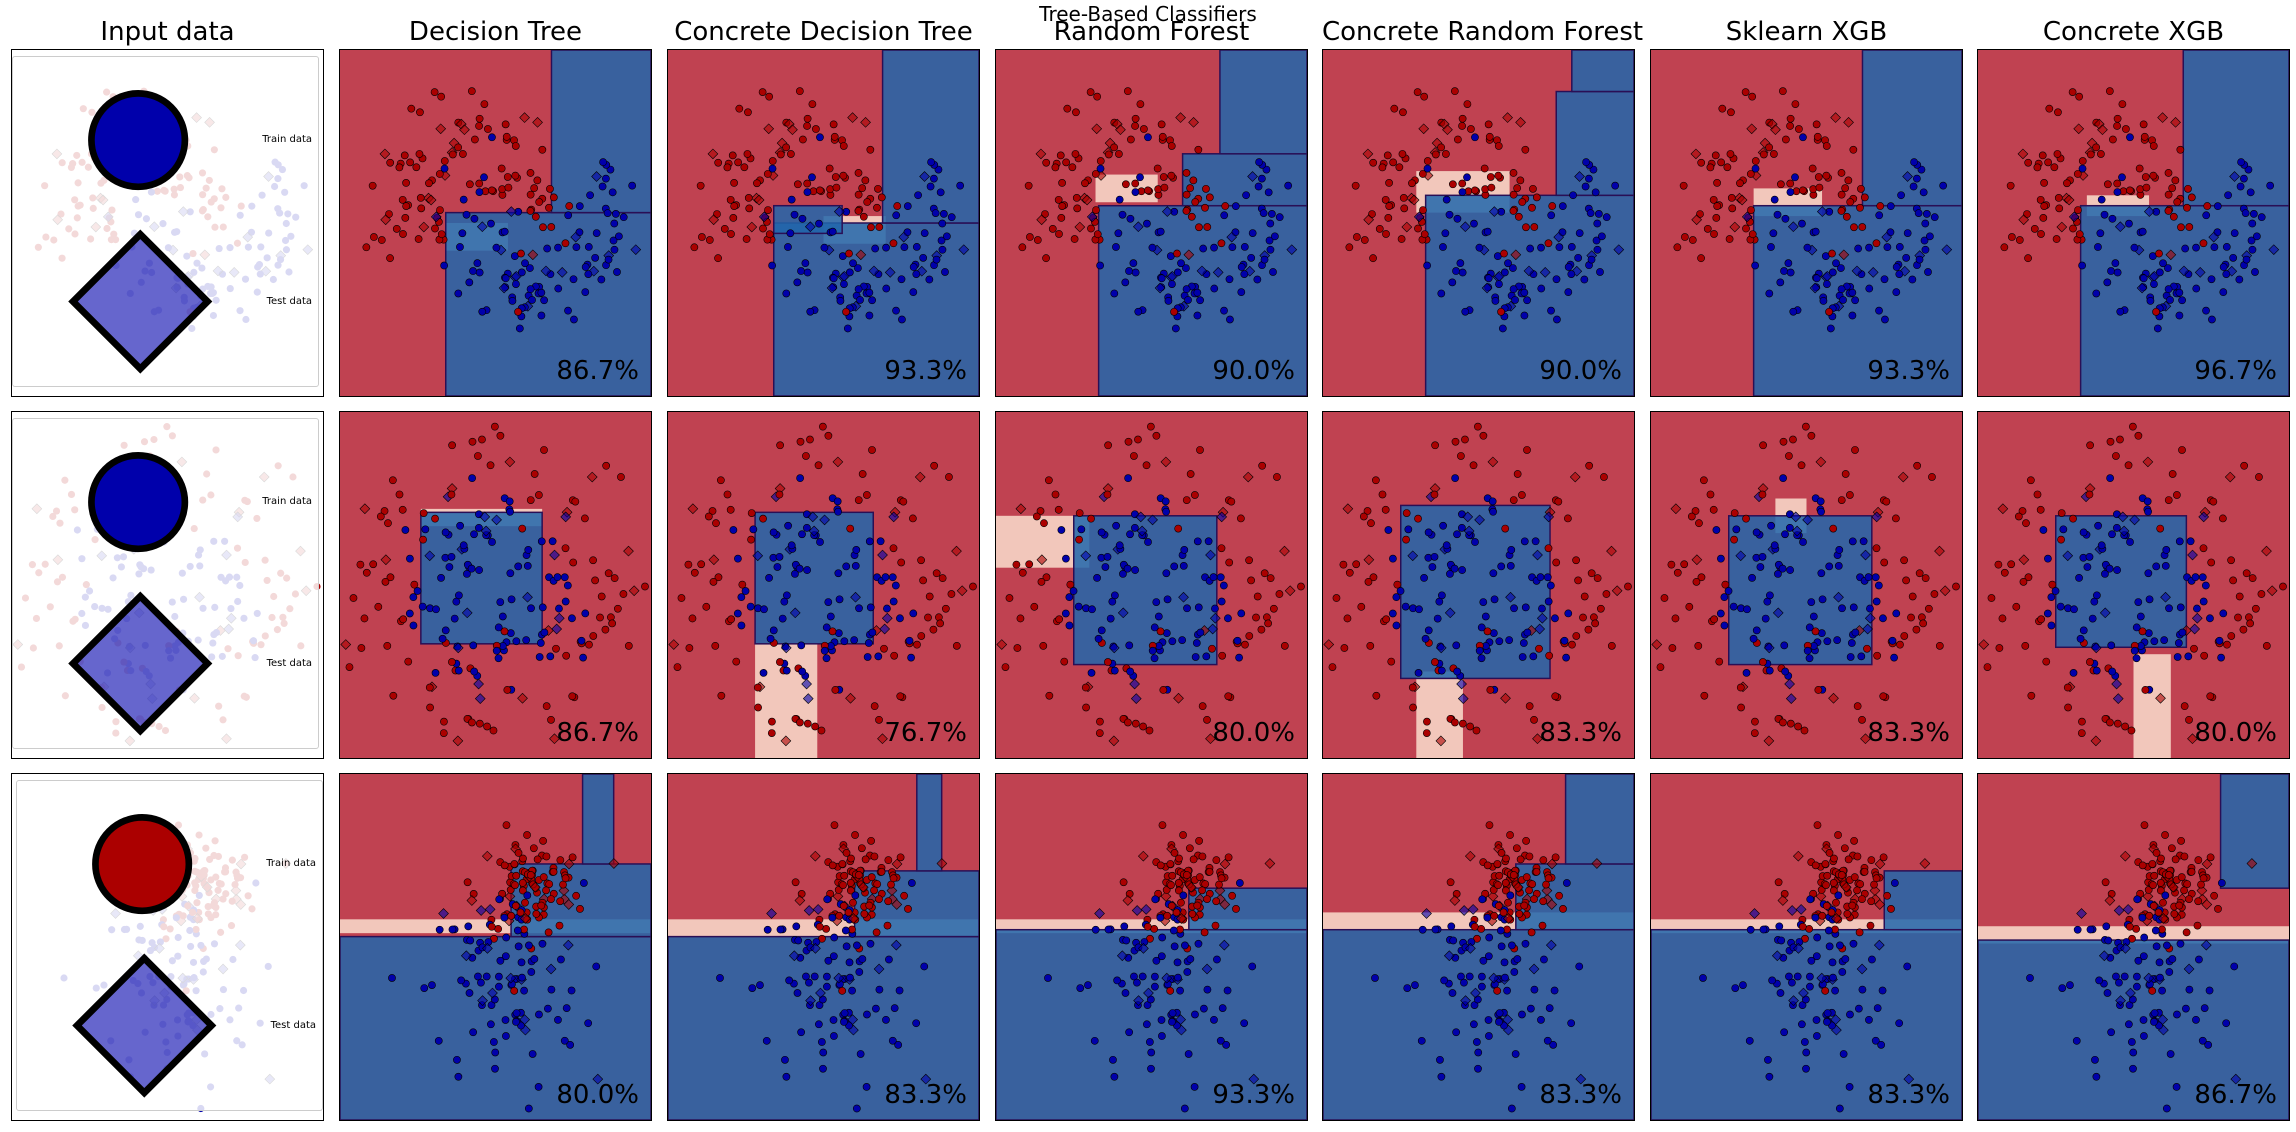 The width and height of the screenshot is (2296, 1132). I want to click on plot-area, so click(495, 585).